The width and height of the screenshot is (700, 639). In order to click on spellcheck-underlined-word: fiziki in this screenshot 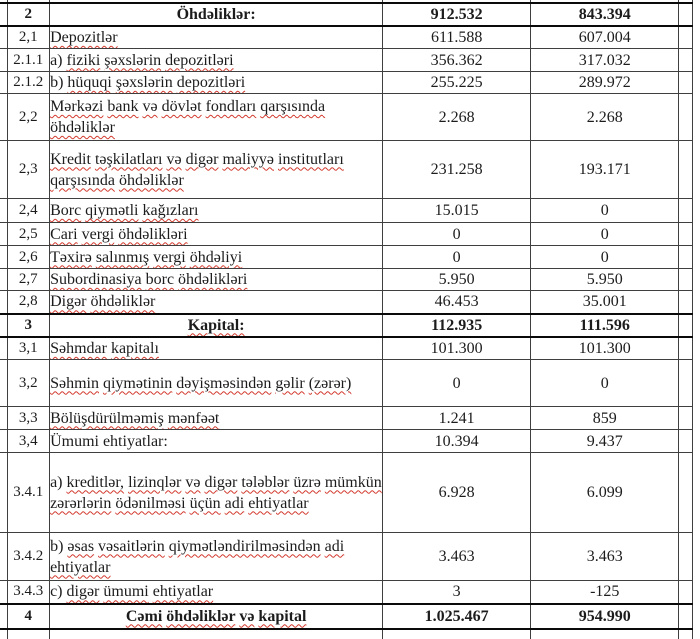, I will do `click(83, 60)`.